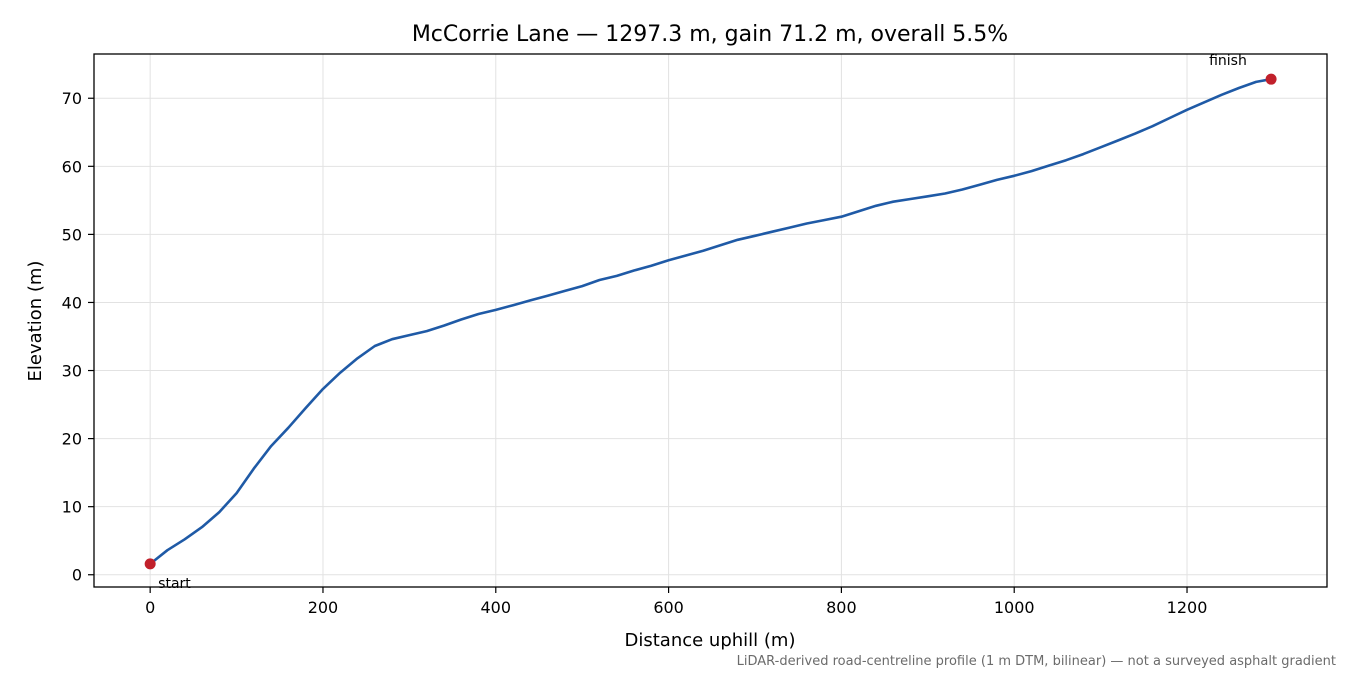 The height and width of the screenshot is (675, 1350). Describe the element at coordinates (496, 607) in the screenshot. I see `x-tick-label: 400` at that location.